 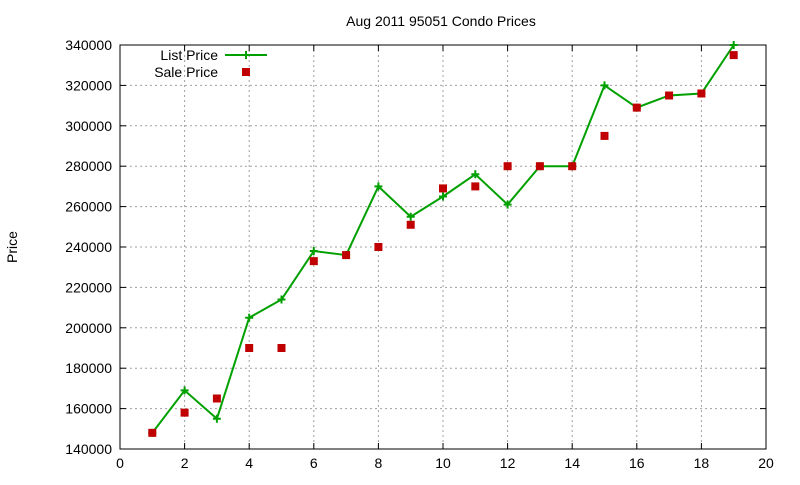 I want to click on y-tick-label: 220000, so click(x=88, y=287).